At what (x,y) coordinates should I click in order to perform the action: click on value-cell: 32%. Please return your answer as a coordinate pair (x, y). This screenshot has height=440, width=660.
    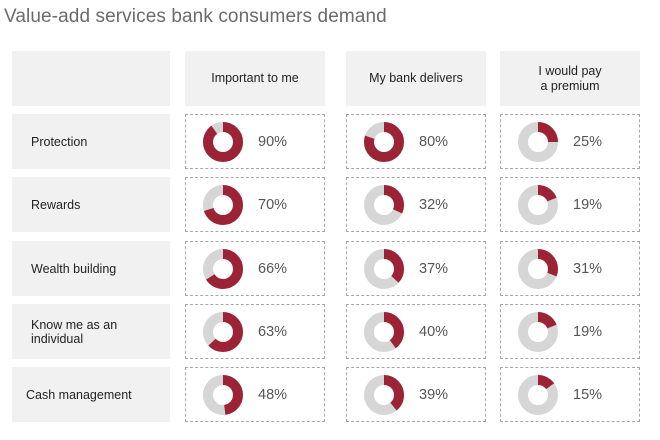
    Looking at the image, I should click on (416, 204).